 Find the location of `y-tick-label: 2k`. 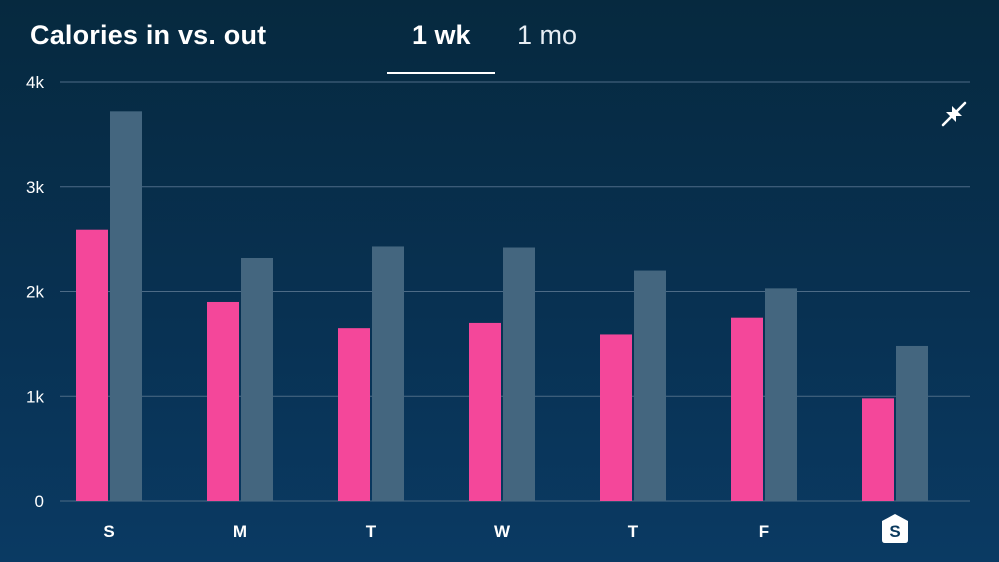

y-tick-label: 2k is located at coordinates (35, 292).